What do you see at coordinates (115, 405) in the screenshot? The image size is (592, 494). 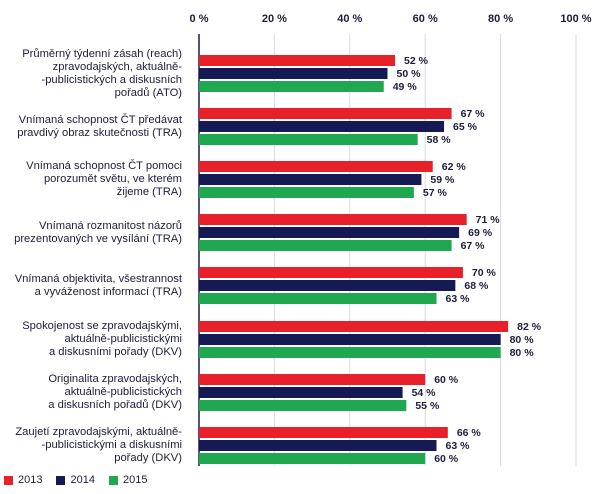 I see `category-label-line: a diskusních pořadů (DKV)` at bounding box center [115, 405].